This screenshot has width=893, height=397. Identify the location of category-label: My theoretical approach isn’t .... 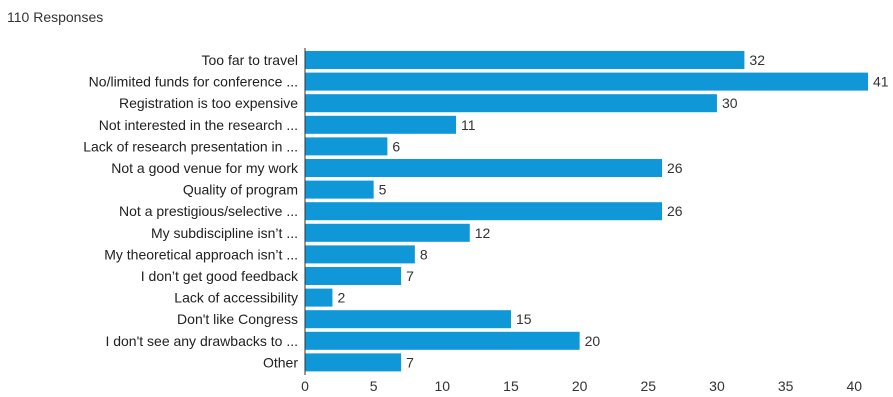
(201, 254).